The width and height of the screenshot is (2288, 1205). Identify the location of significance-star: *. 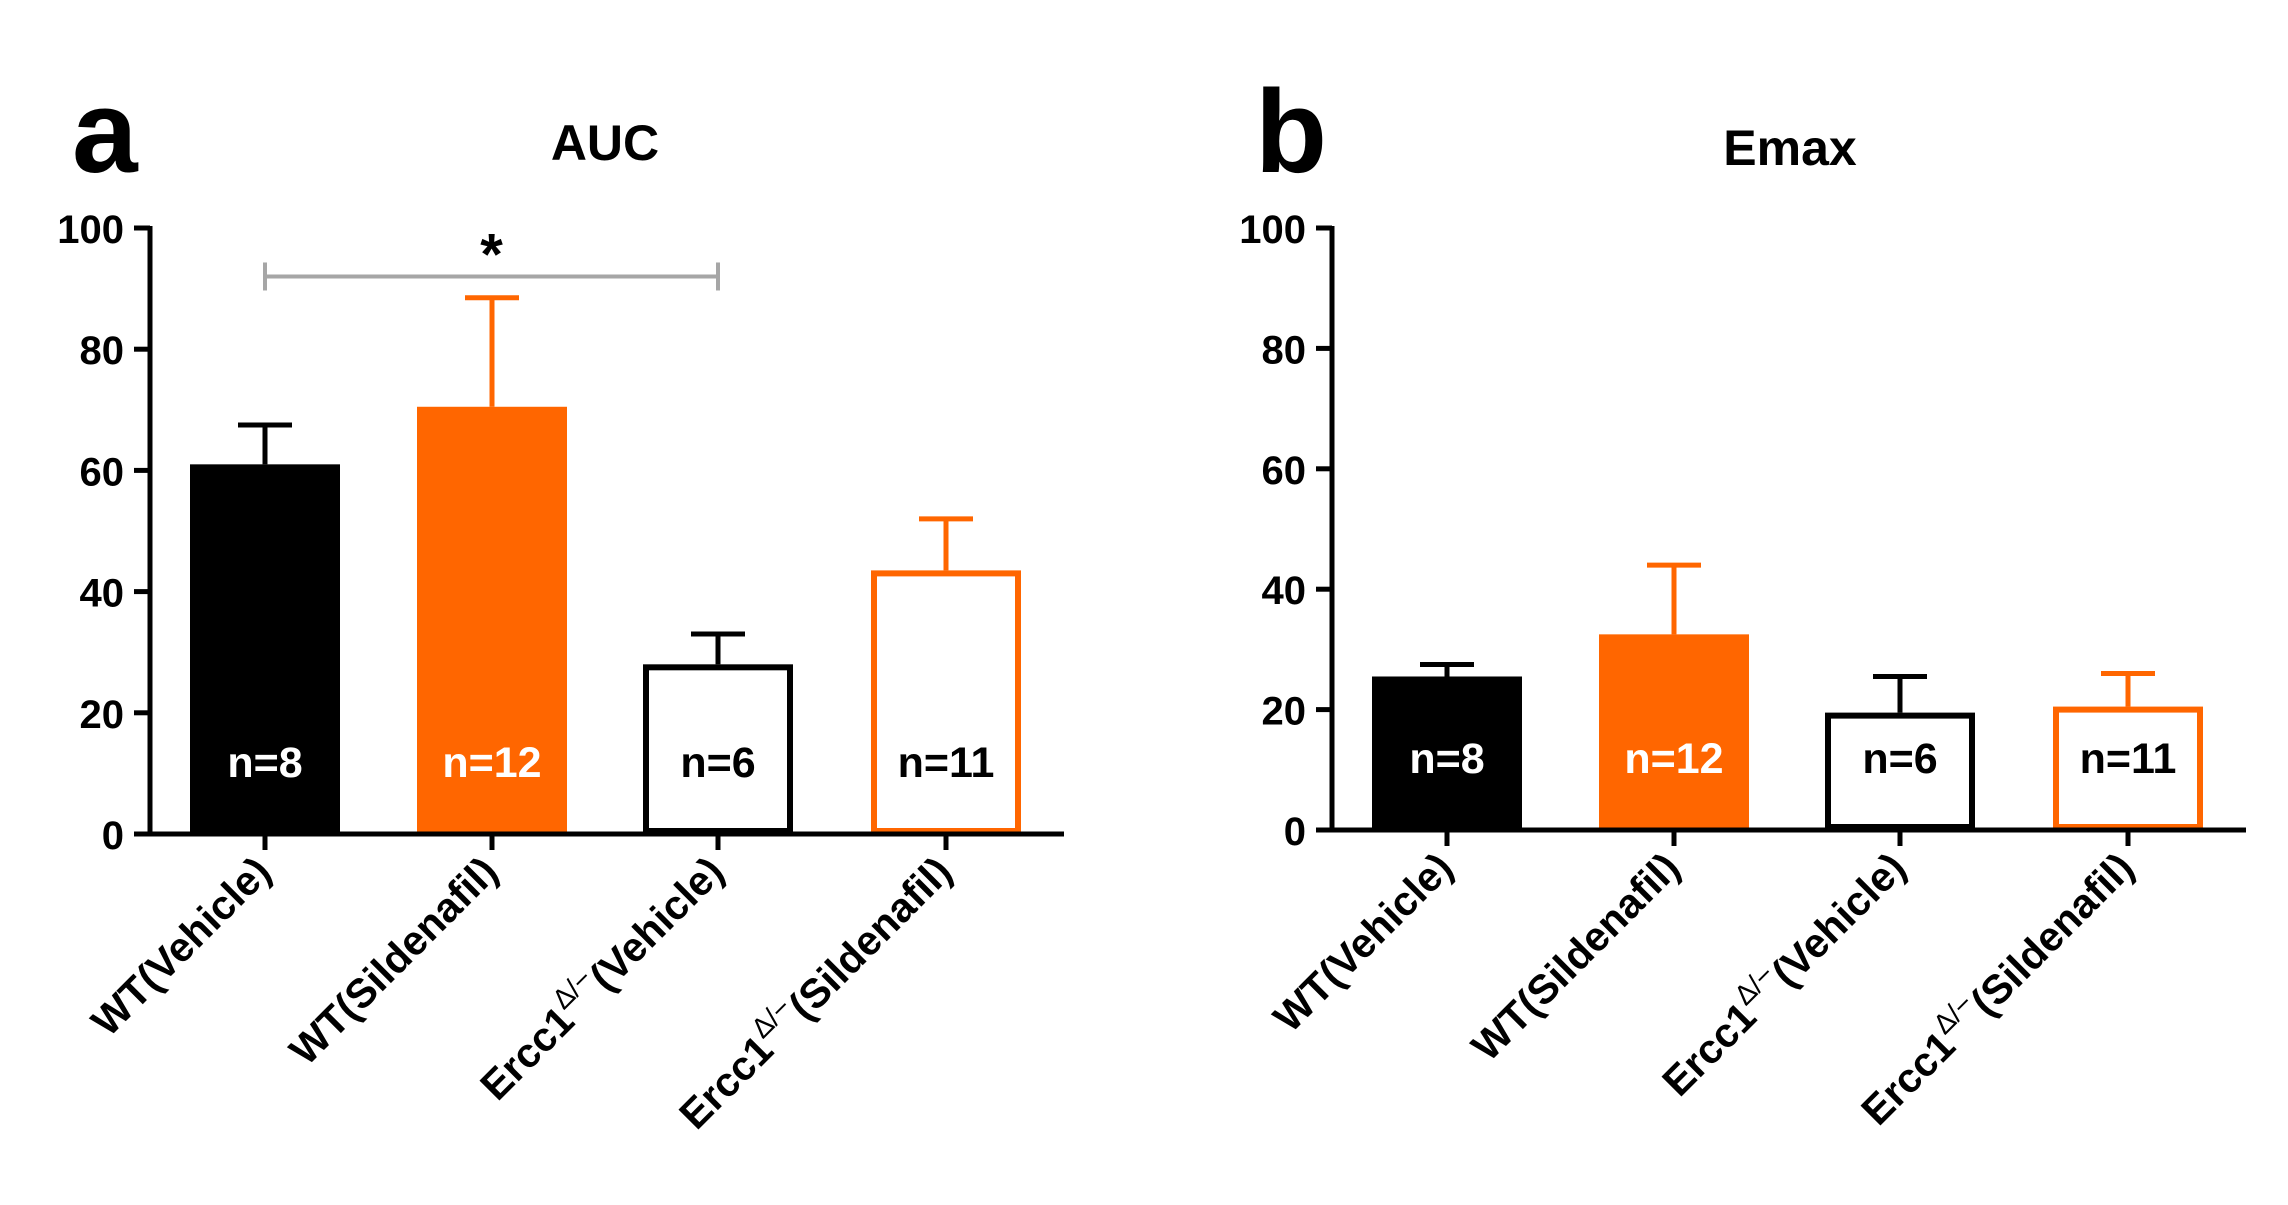
(491, 254).